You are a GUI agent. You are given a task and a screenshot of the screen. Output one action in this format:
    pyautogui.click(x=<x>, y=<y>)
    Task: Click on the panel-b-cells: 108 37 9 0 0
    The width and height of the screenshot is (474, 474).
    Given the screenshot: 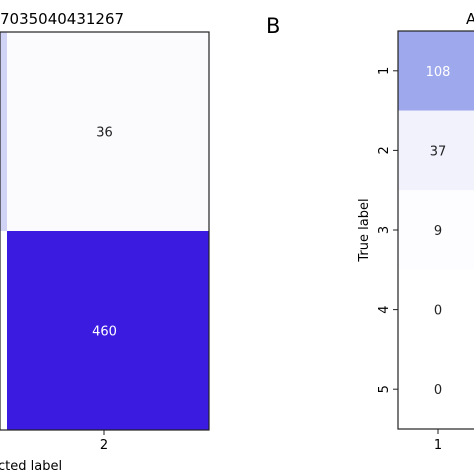 What is the action you would take?
    pyautogui.click(x=436, y=230)
    